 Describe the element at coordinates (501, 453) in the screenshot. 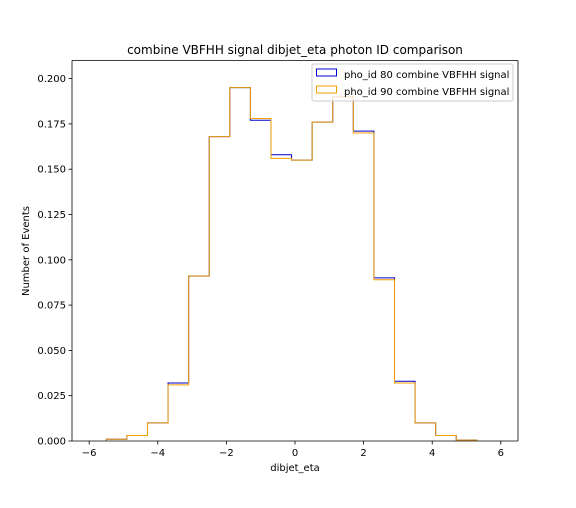

I see `x-tick-label: 6` at that location.